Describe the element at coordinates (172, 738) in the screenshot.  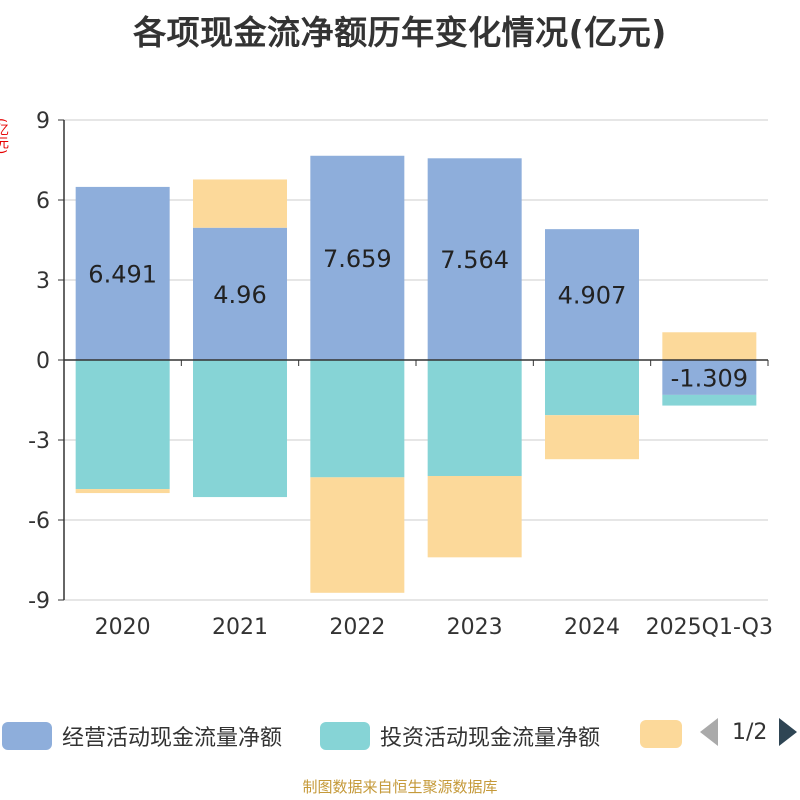
I see `legend-label-operating: 经营活动现金流量净额` at that location.